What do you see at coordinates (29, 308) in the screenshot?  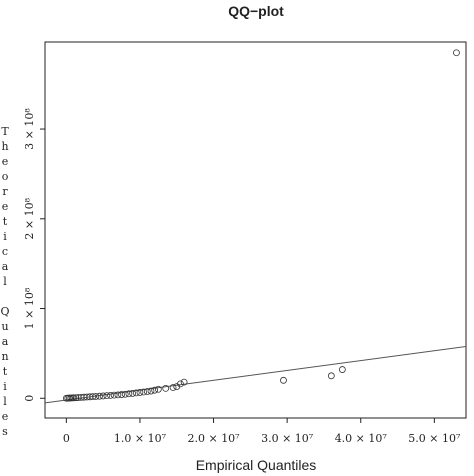 I see `y-tick-label: 1 × 10⁸` at bounding box center [29, 308].